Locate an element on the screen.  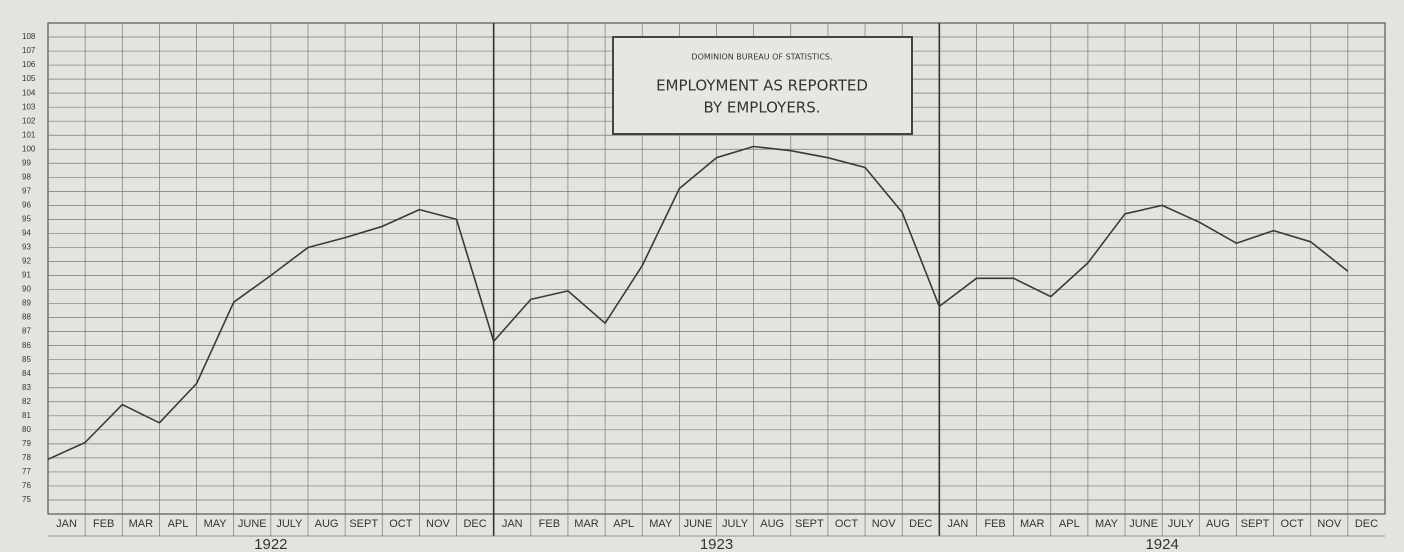
y-tick-label: 81 is located at coordinates (26, 415).